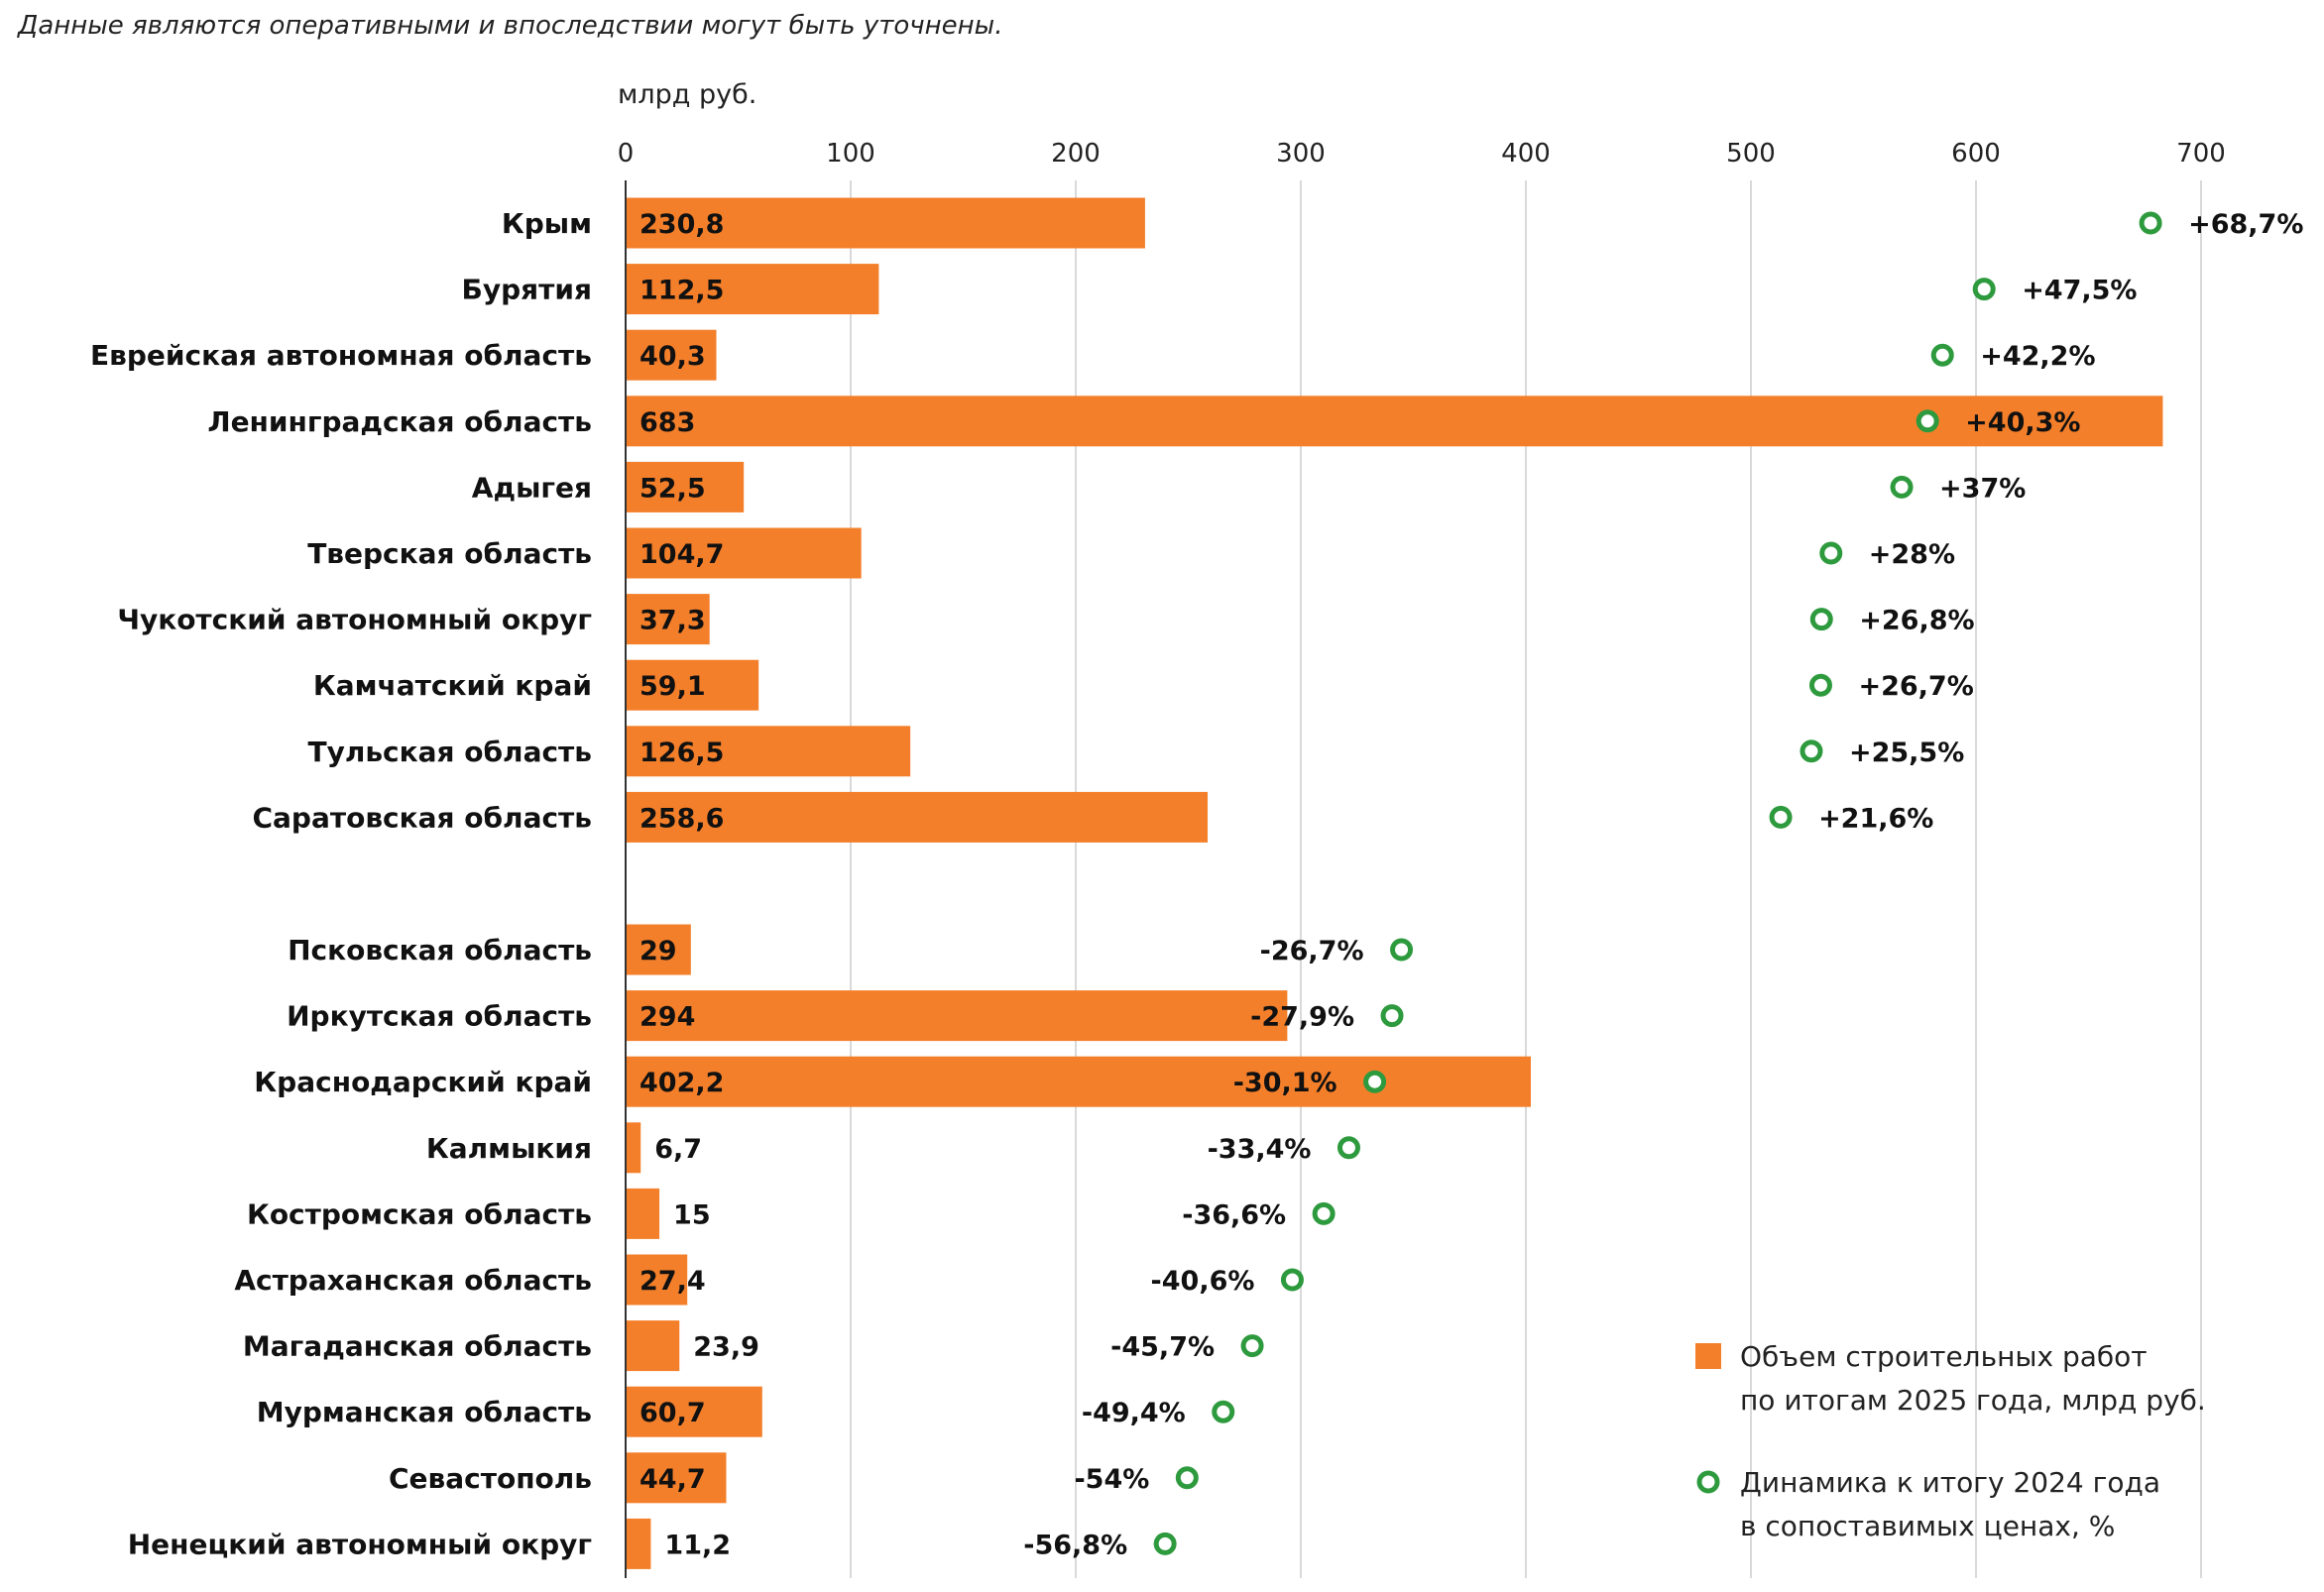 This screenshot has width=2324, height=1592. I want to click on x-axis-unit-label: млрд руб., so click(687, 94).